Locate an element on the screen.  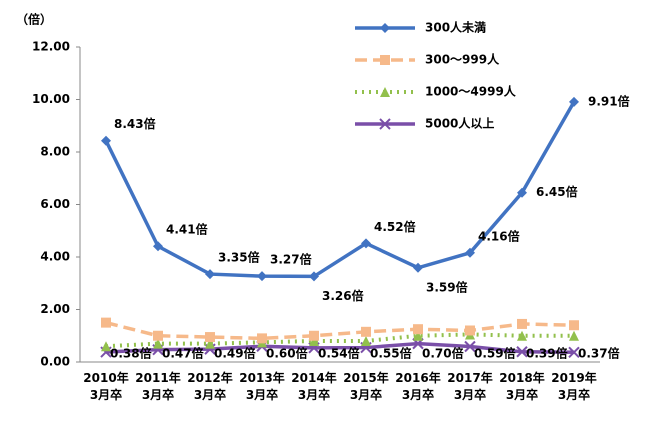
legend-label: 1000〜4999人 is located at coordinates (471, 91).